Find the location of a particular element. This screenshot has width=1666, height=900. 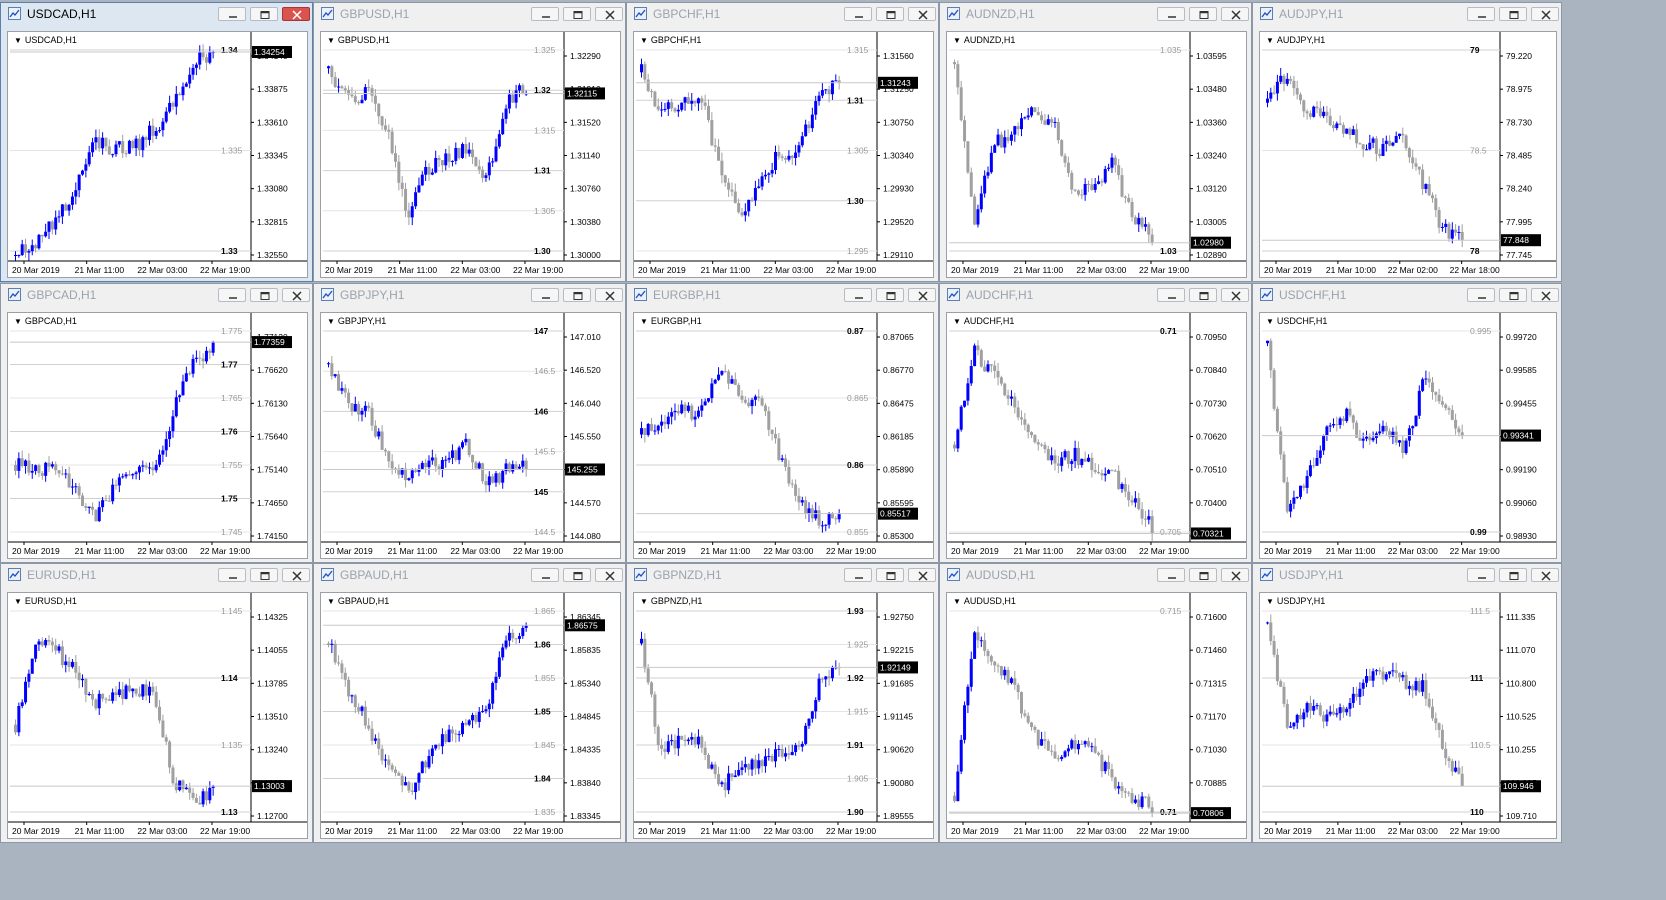

chart-symbol-label: ▼ GBPAUD,H1 is located at coordinates (358, 601).